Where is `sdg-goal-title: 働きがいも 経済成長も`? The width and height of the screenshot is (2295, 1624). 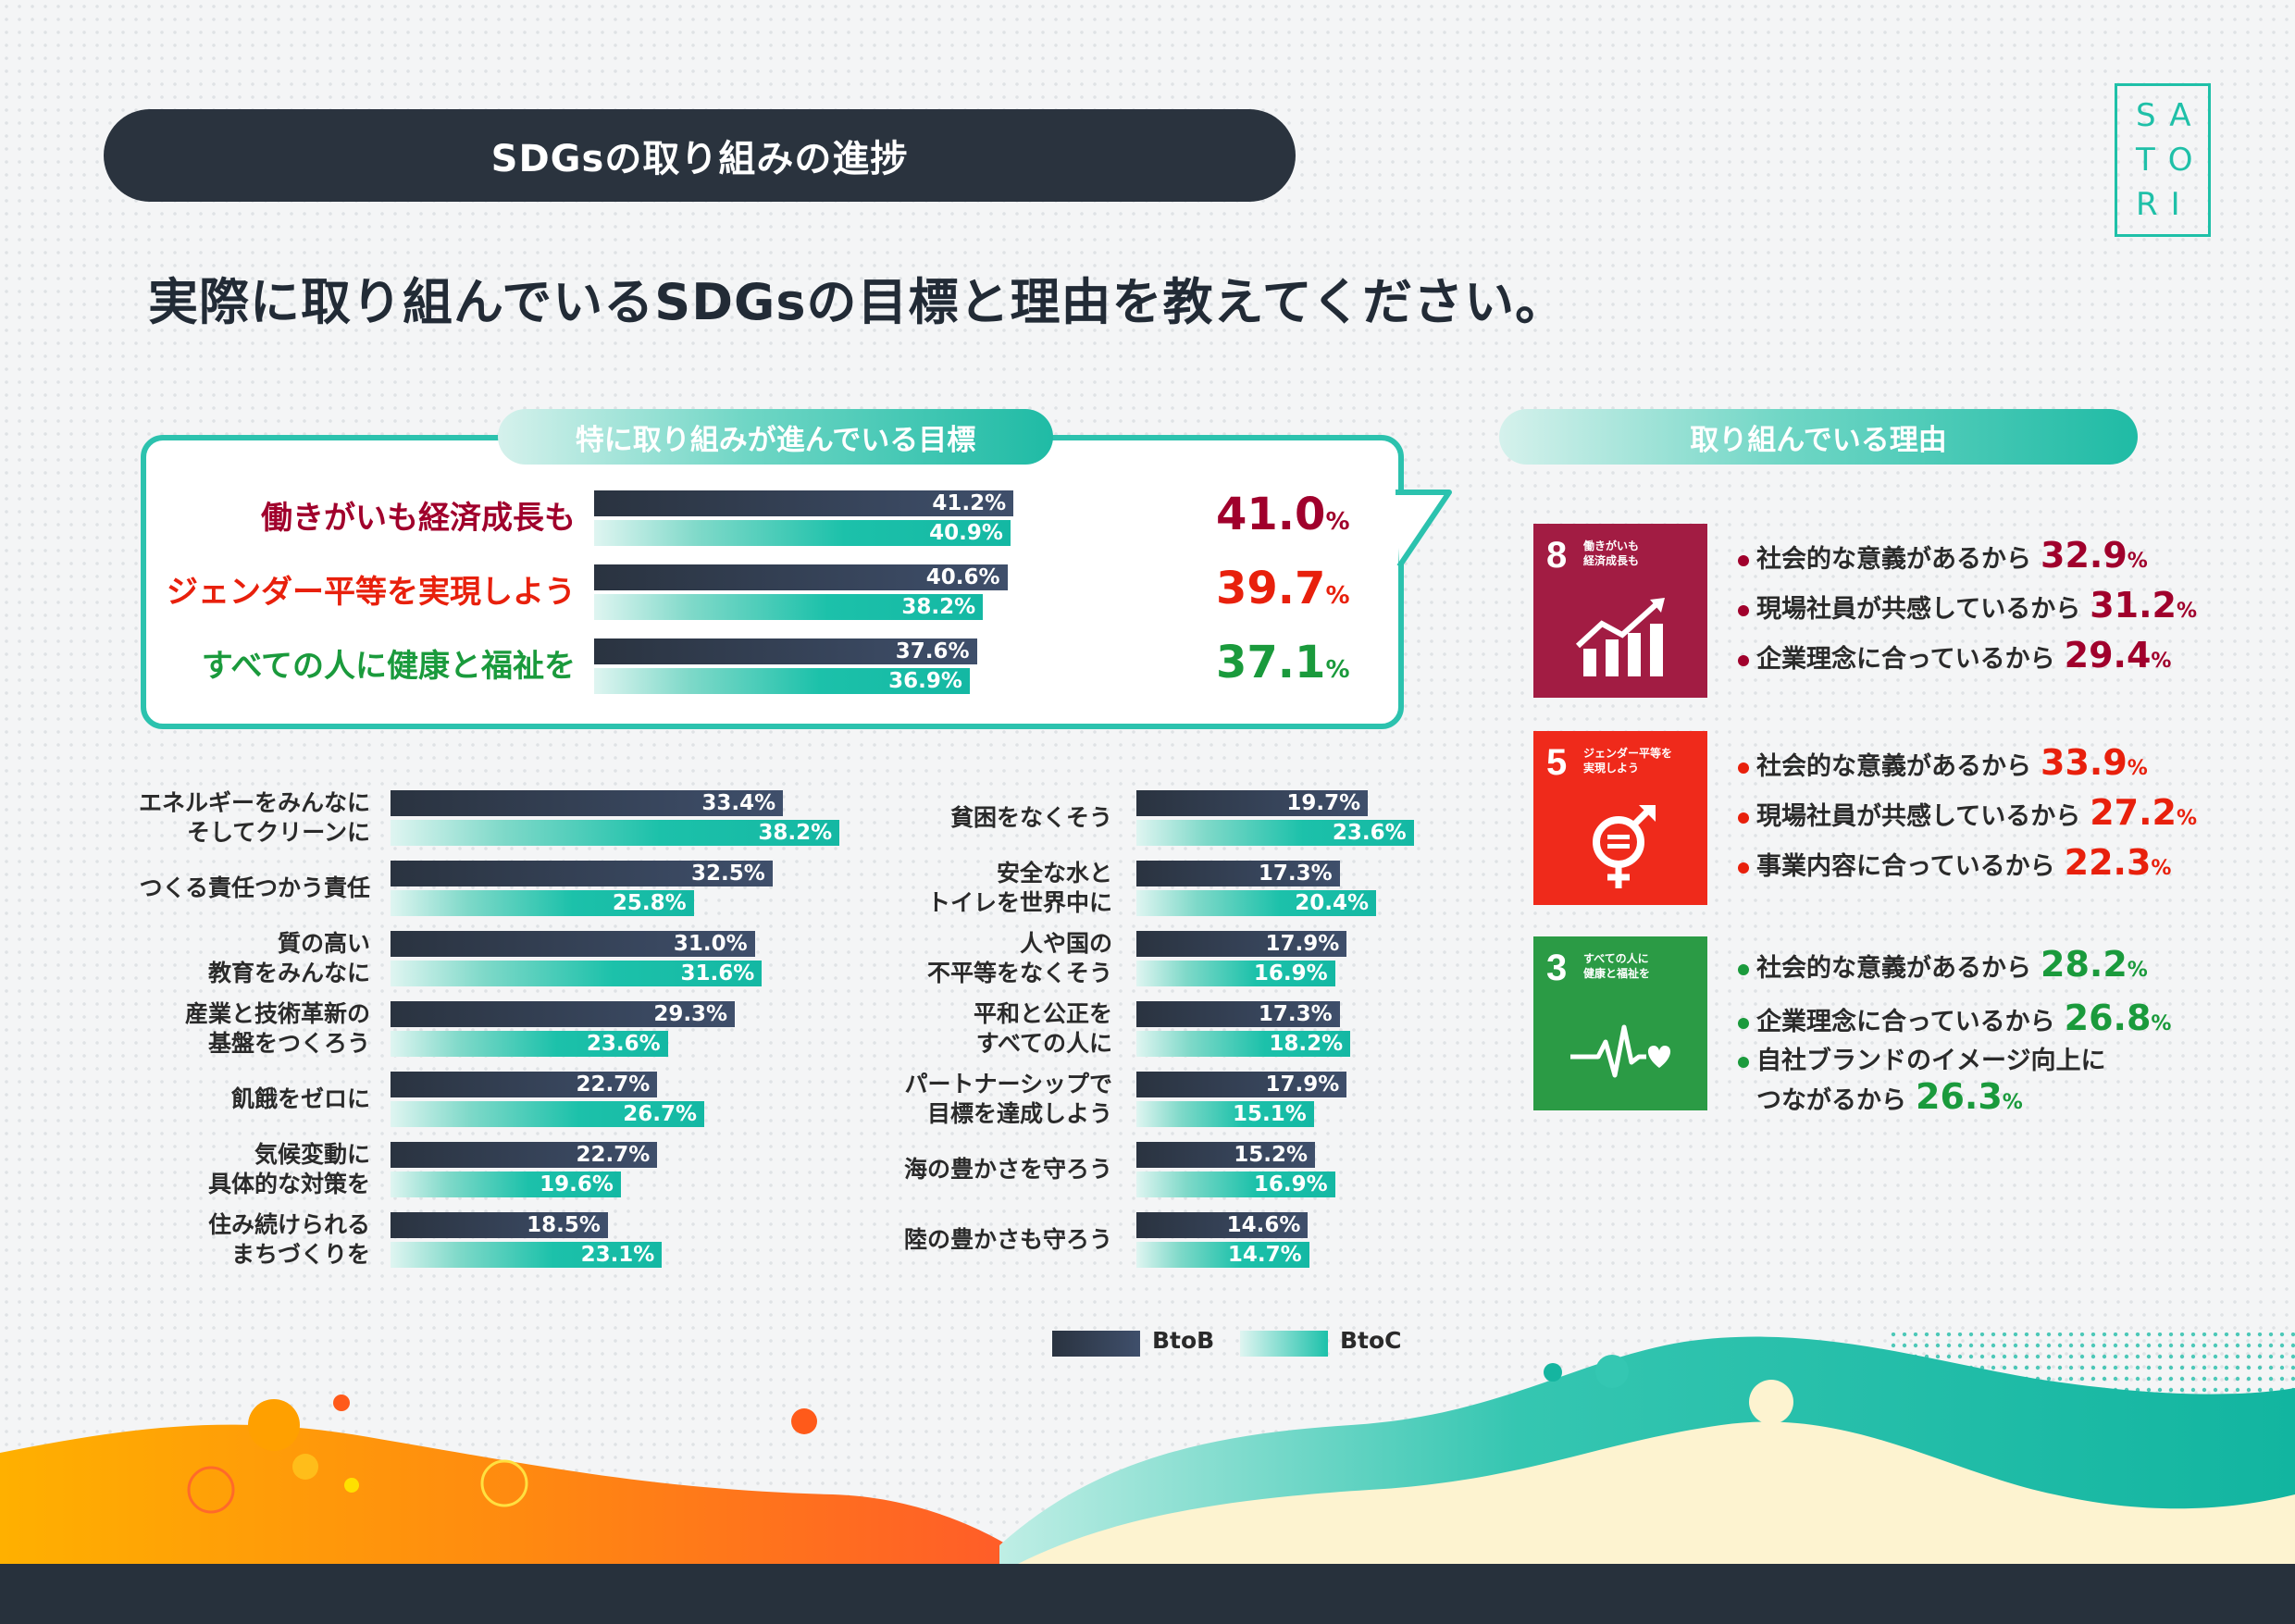
sdg-goal-title: 働きがいも 経済成長も is located at coordinates (1612, 553).